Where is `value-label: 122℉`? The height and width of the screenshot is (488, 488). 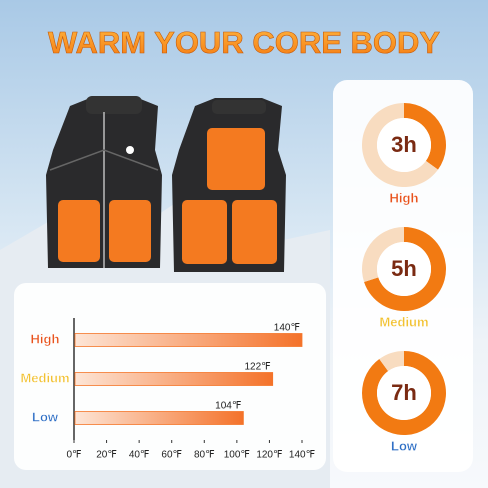 value-label: 122℉ is located at coordinates (257, 367).